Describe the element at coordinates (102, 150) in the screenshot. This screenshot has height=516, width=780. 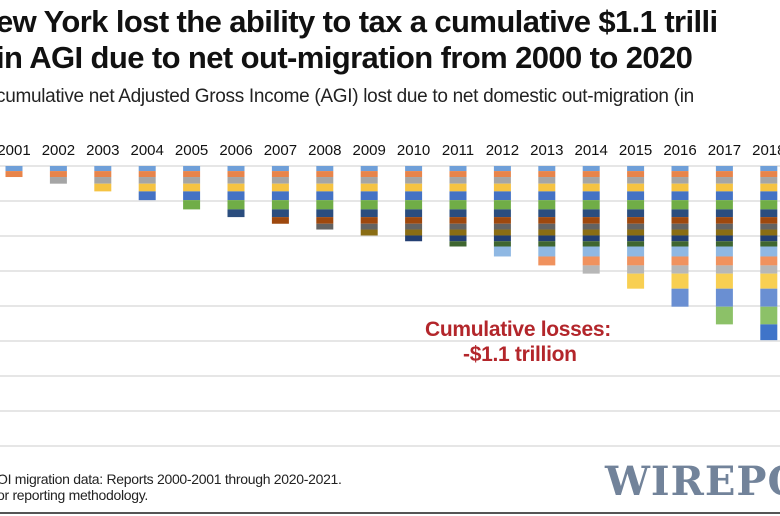
I see `x-tick-label: 2003` at that location.